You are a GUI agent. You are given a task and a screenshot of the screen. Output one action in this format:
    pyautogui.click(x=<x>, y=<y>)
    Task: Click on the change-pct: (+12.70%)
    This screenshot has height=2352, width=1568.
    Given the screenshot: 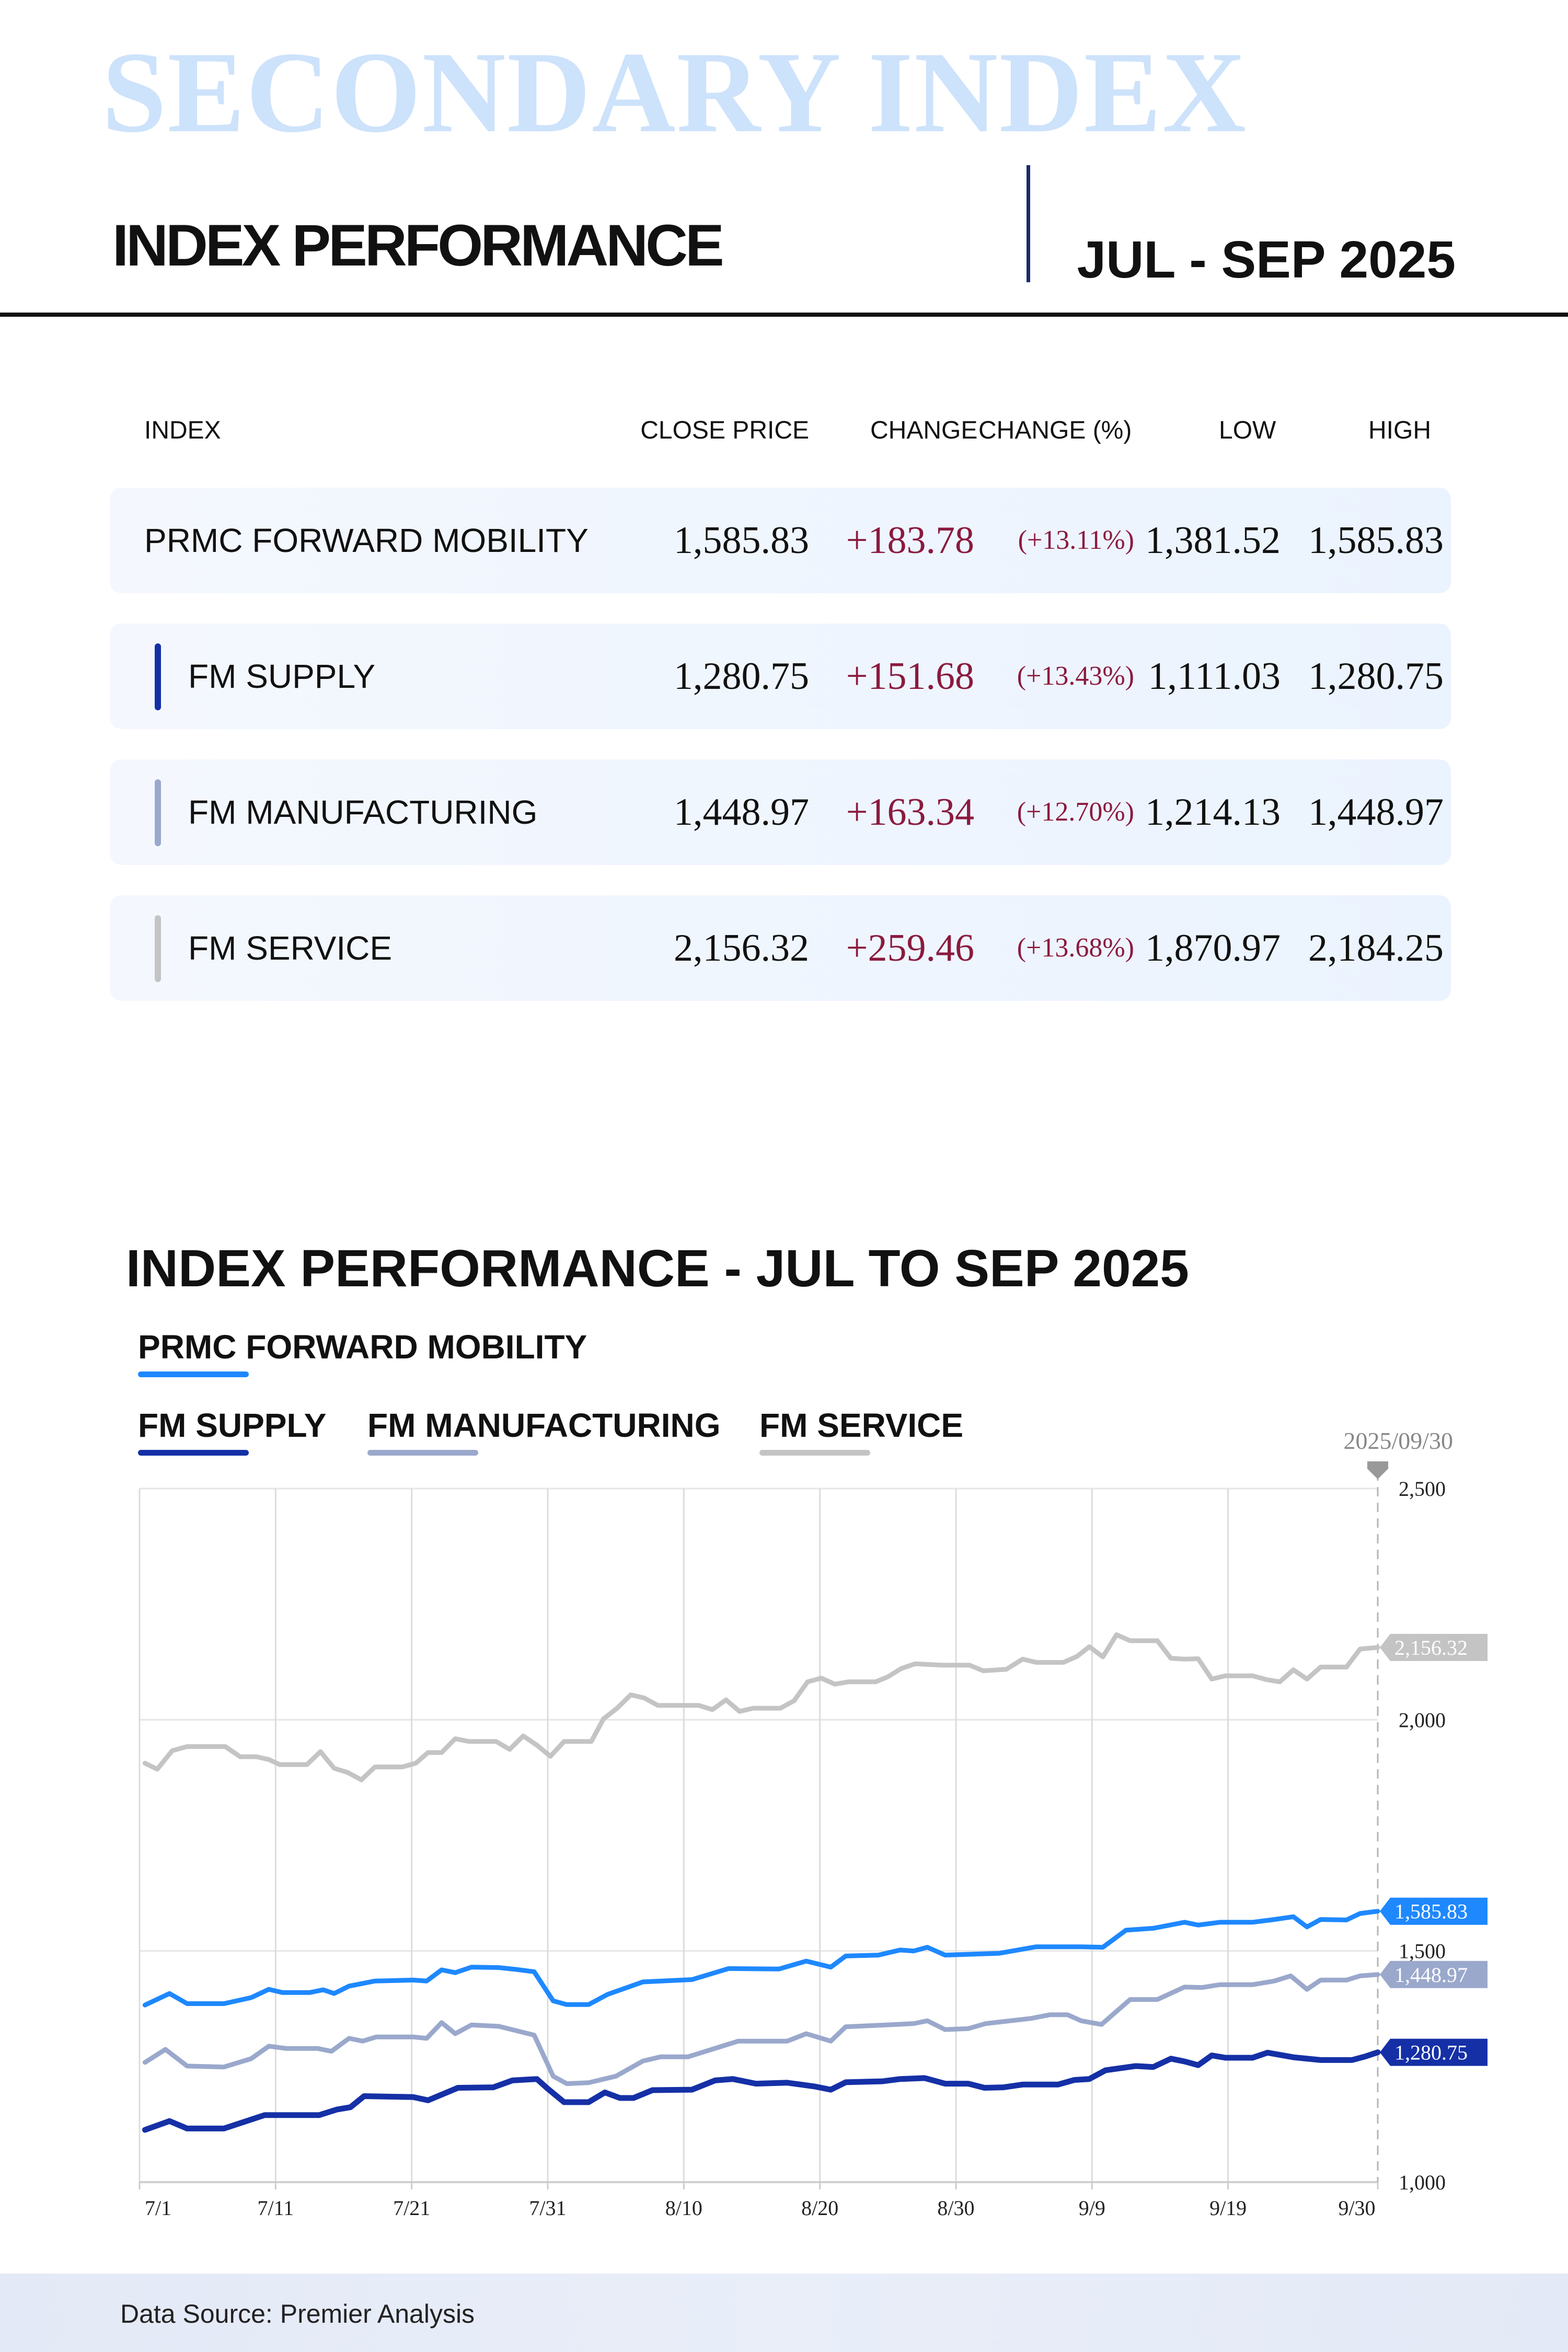 What is the action you would take?
    pyautogui.click(x=1075, y=812)
    